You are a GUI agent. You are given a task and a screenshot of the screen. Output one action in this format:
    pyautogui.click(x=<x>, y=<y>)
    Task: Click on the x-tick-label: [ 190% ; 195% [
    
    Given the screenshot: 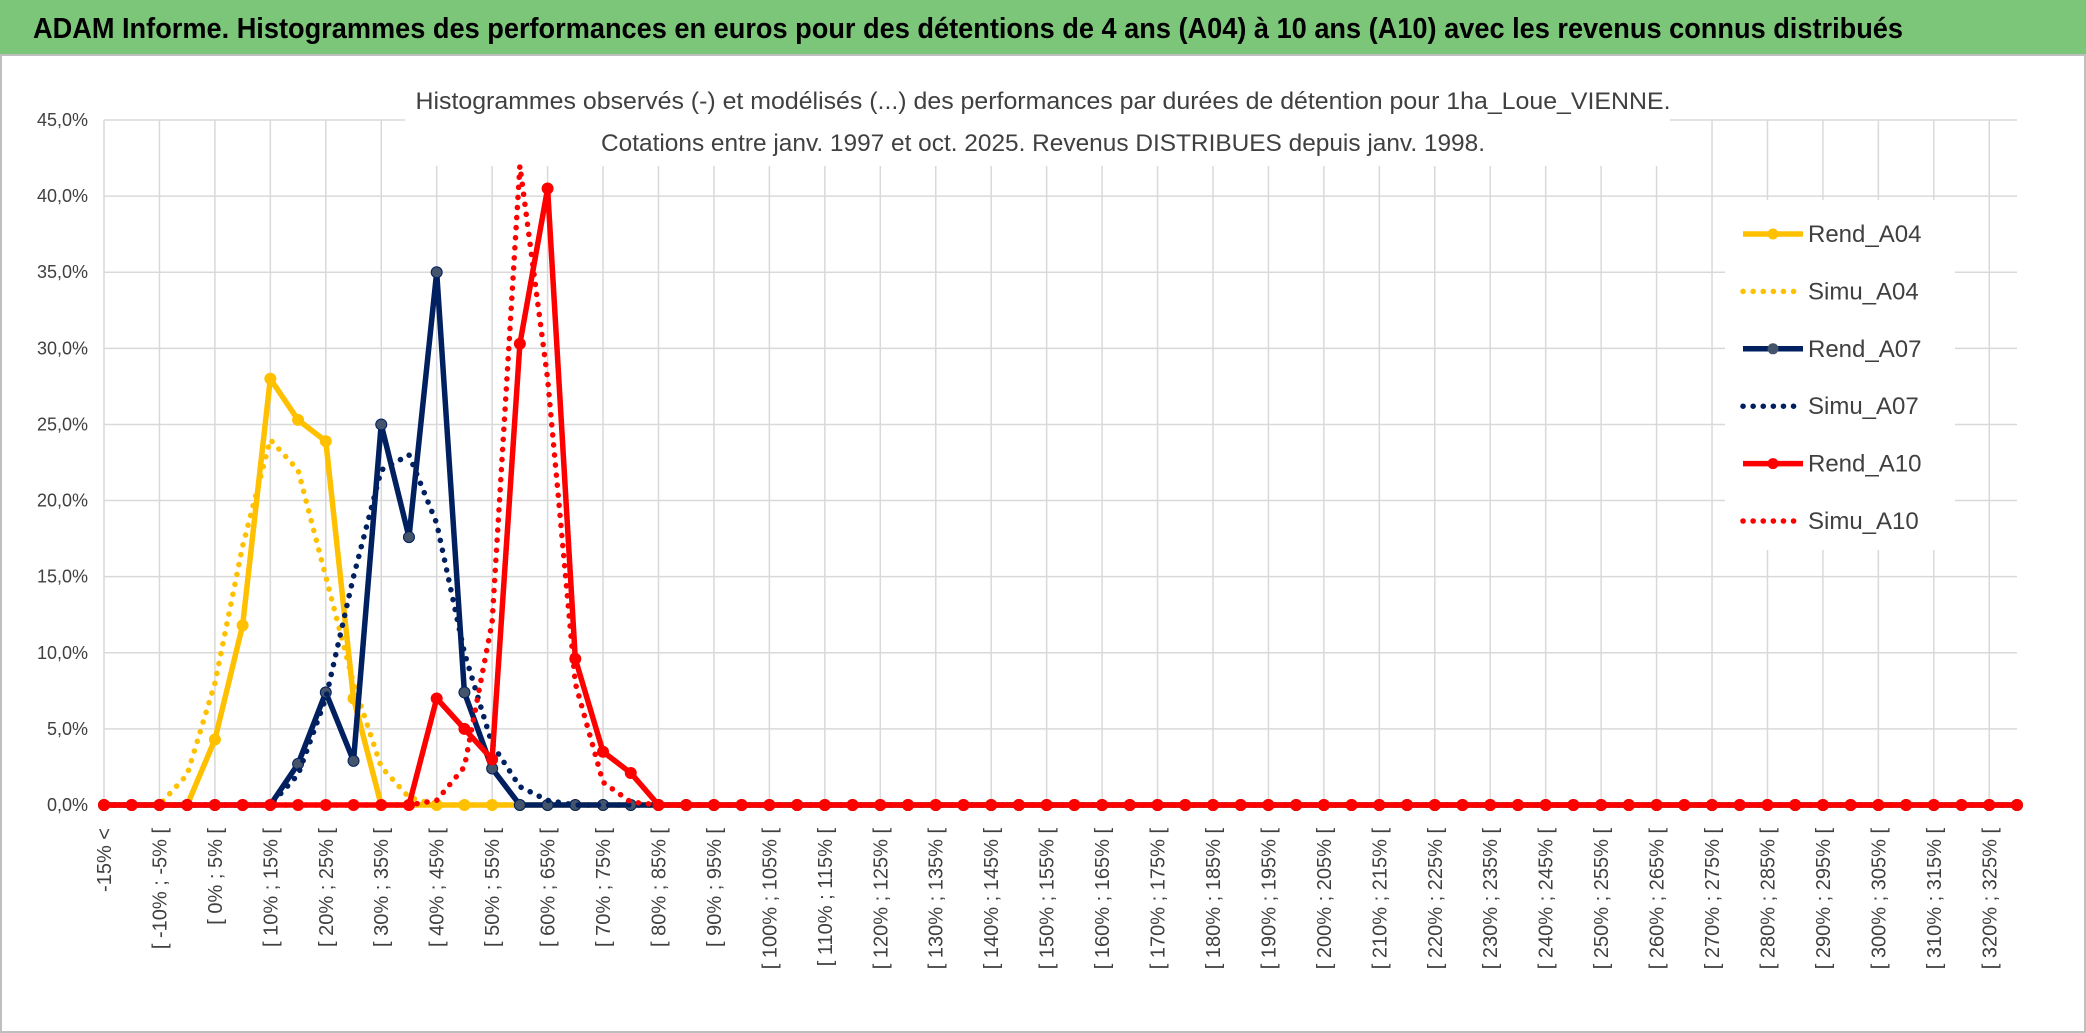 What is the action you would take?
    pyautogui.click(x=1269, y=899)
    